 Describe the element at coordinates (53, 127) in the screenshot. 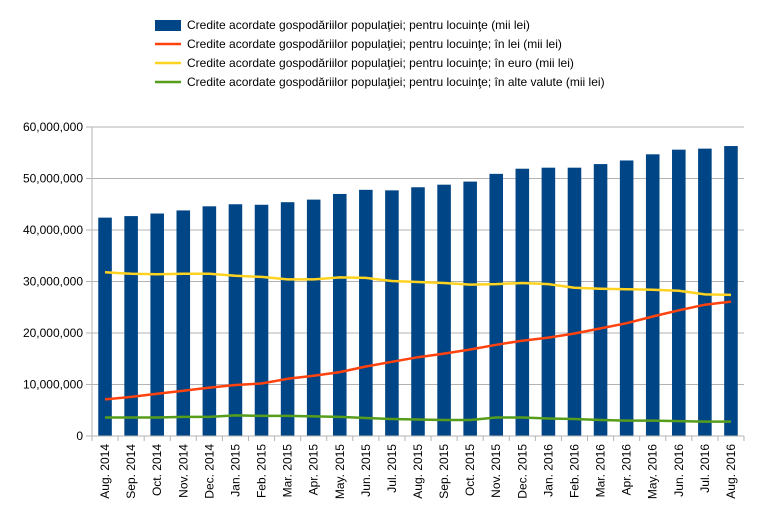

I see `y-tick-label: 60,000,000` at that location.